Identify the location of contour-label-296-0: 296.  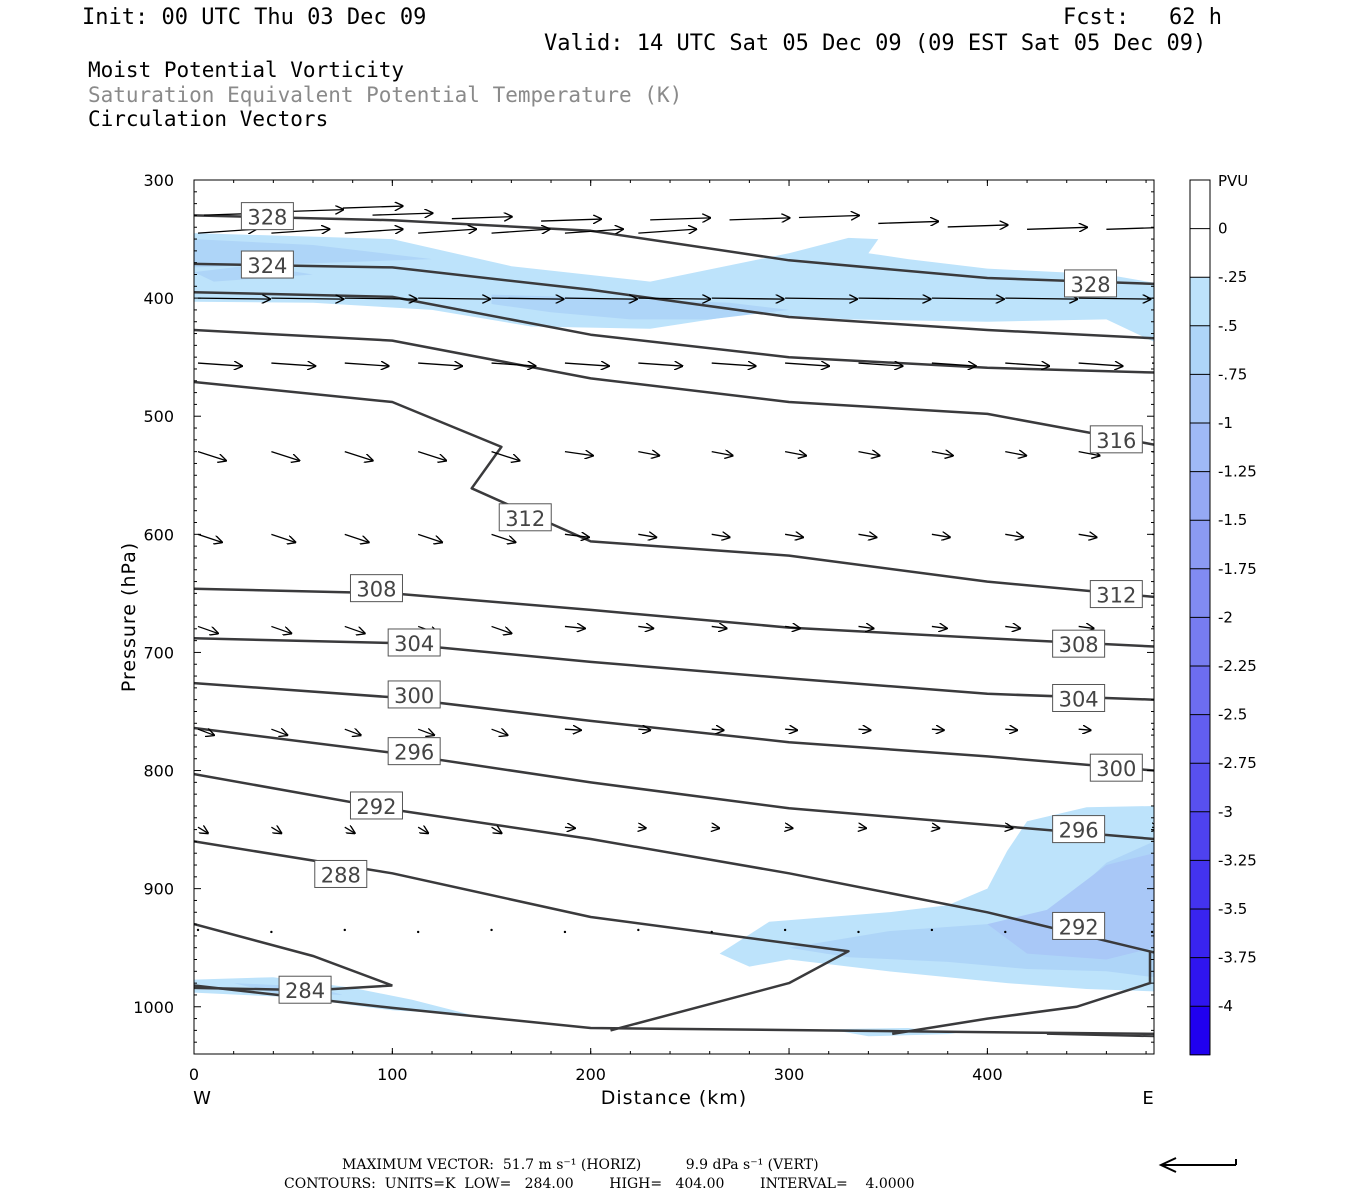
(414, 753).